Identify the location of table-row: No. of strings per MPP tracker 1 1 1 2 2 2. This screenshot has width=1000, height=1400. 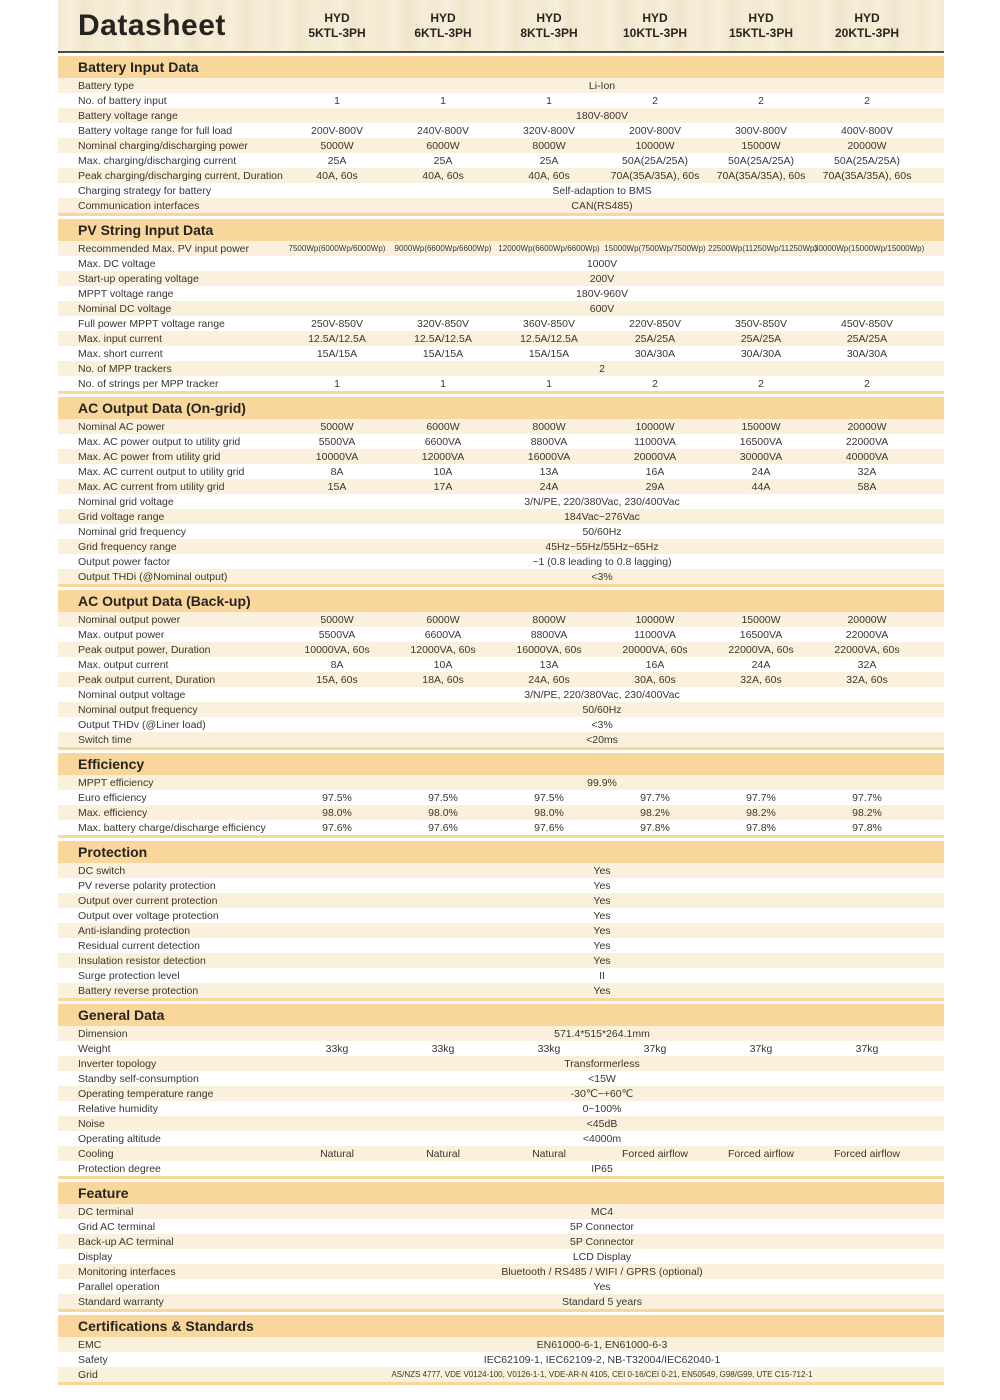
(501, 383).